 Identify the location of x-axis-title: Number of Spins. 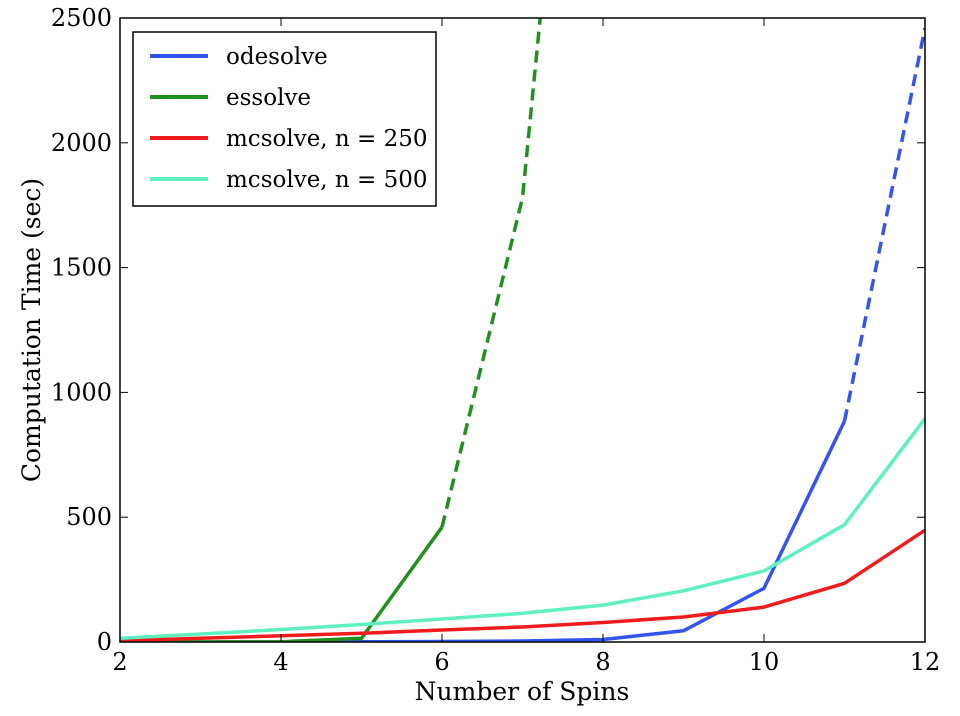
(522, 691).